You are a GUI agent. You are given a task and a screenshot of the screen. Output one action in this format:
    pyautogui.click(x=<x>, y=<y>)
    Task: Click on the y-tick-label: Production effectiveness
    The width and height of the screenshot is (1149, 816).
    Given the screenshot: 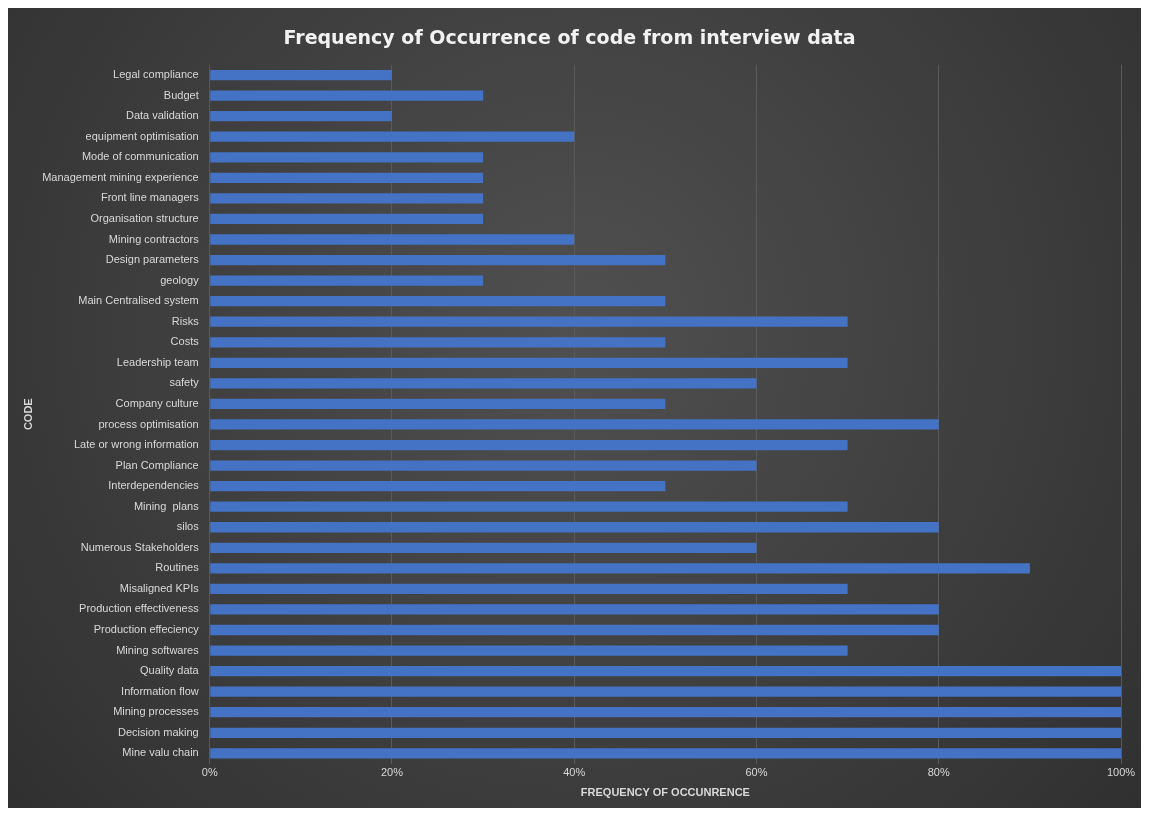 What is the action you would take?
    pyautogui.click(x=139, y=608)
    